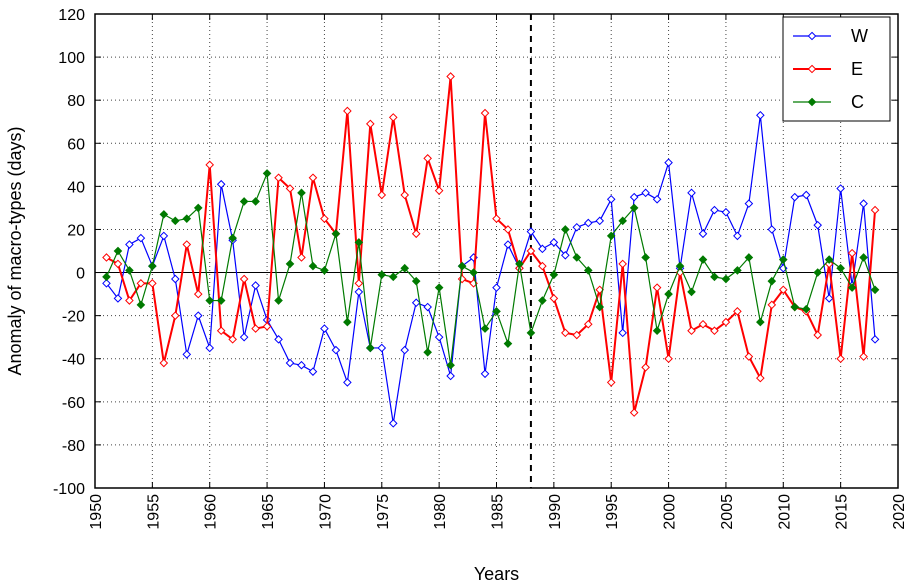  Describe the element at coordinates (859, 36) in the screenshot. I see `legend-label-W: W` at that location.